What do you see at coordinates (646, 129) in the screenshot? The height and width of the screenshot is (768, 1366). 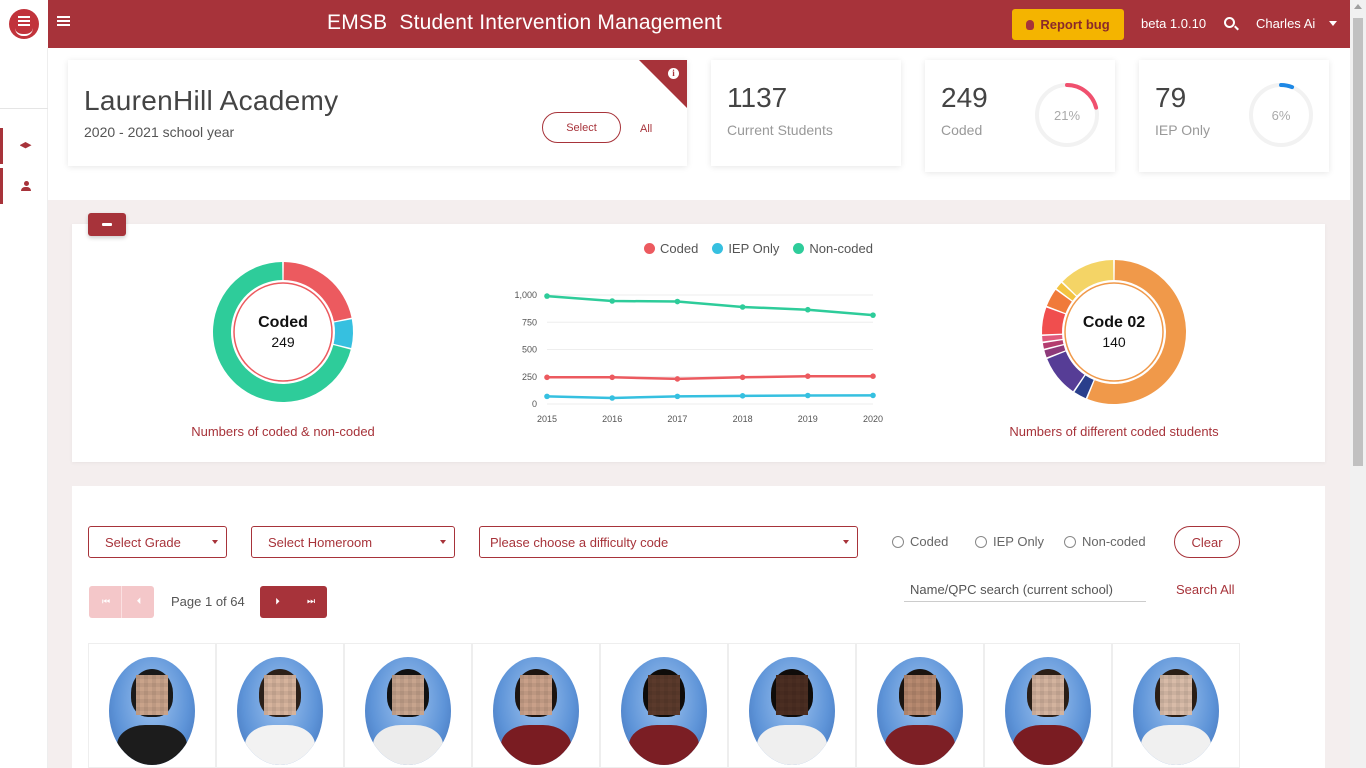 I see `all-schools-link: All` at bounding box center [646, 129].